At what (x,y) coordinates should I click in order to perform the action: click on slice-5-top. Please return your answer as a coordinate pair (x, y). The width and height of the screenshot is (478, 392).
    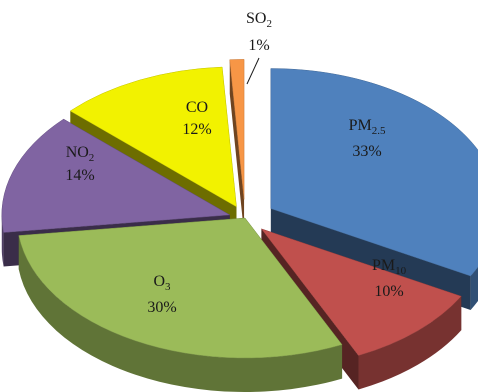
    Looking at the image, I should click on (237, 129).